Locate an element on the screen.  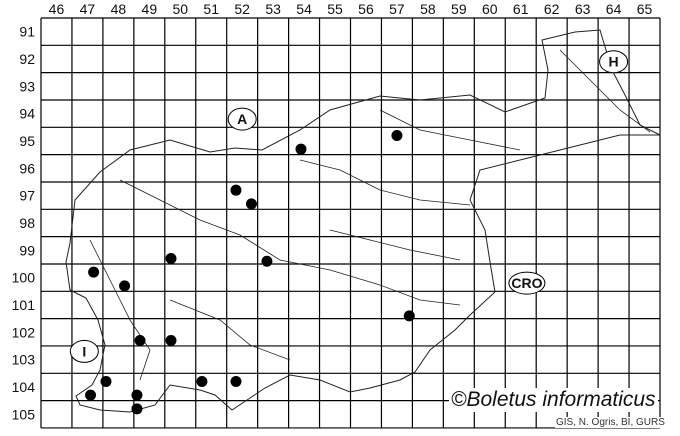
row-label: 103 is located at coordinates (24, 360).